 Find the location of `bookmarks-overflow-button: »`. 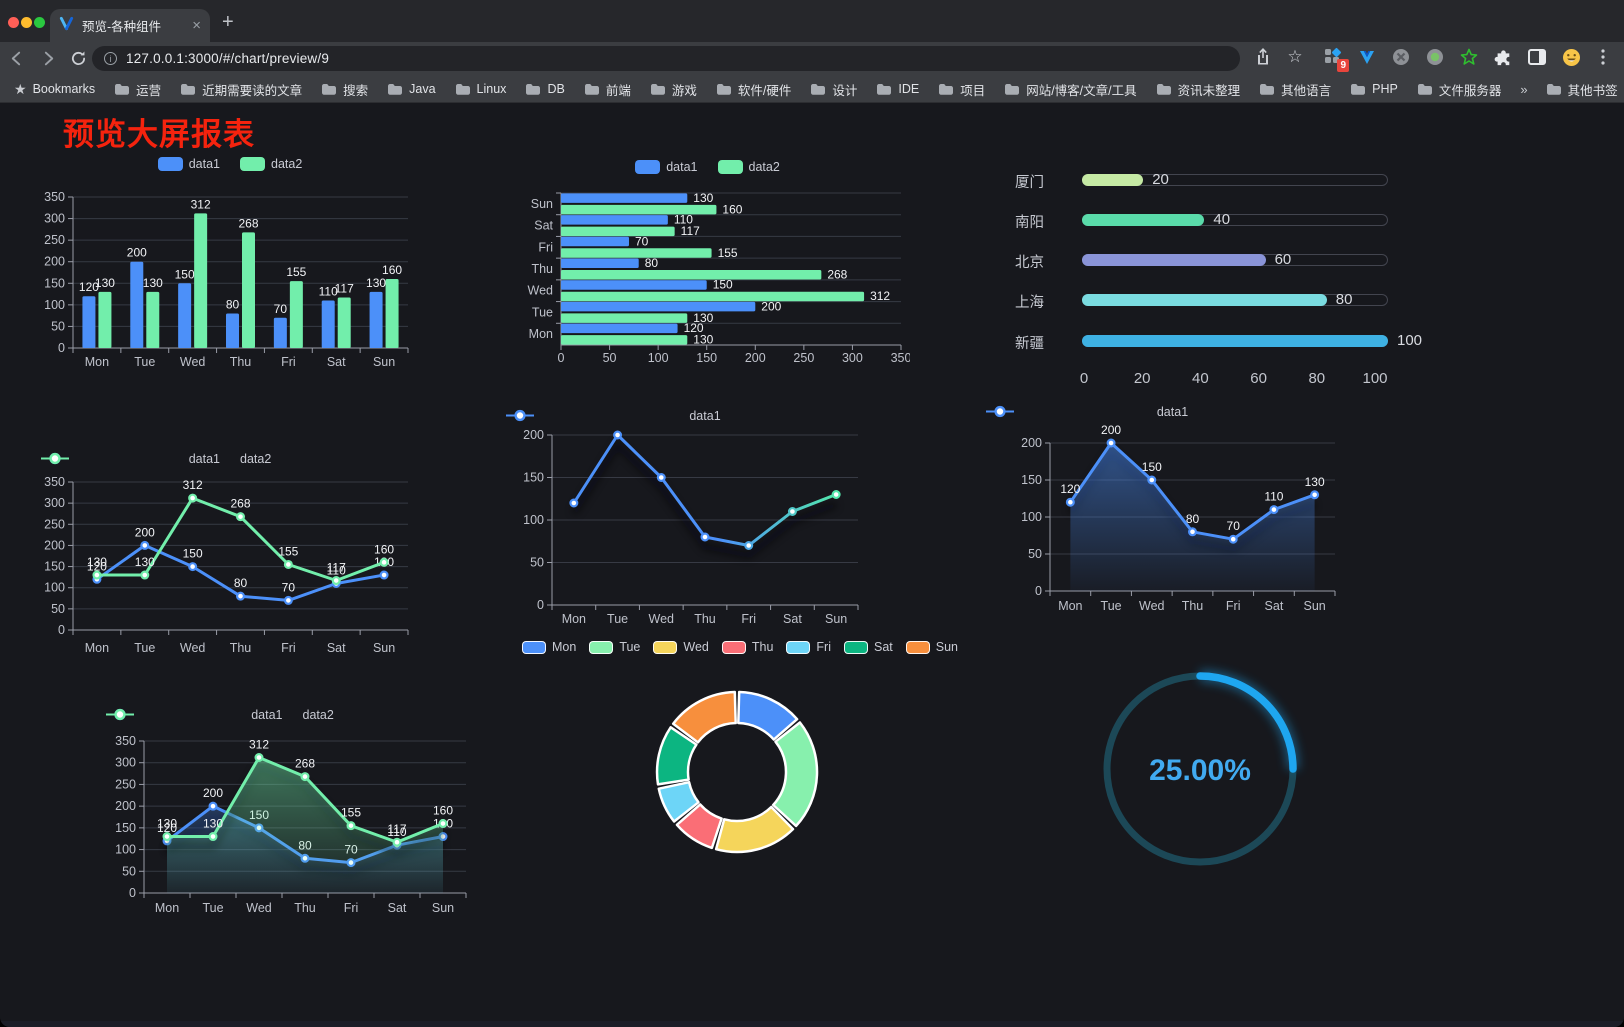

bookmarks-overflow-button: » is located at coordinates (1524, 89).